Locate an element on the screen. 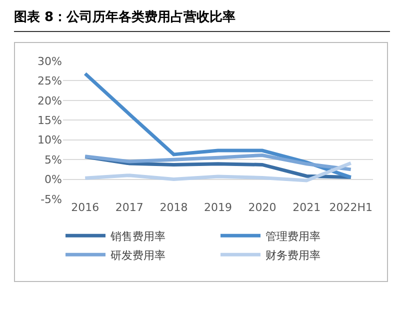 This screenshot has height=323, width=404. legend-label: 研发费用率 is located at coordinates (138, 255).